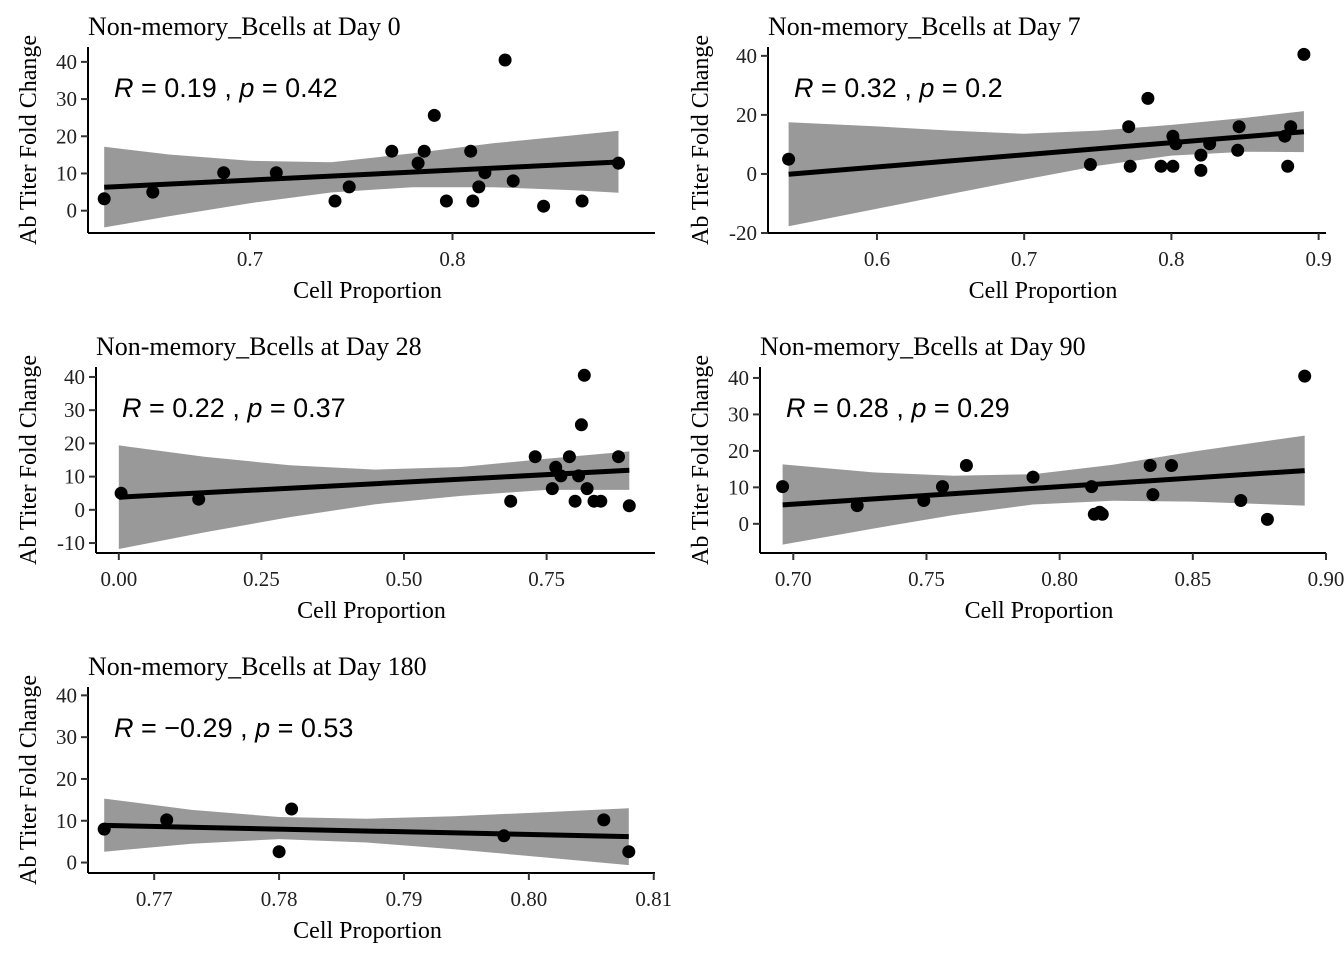 This screenshot has width=1344, height=960. Describe the element at coordinates (1319, 259) in the screenshot. I see `x-tick-label: 0.9` at that location.